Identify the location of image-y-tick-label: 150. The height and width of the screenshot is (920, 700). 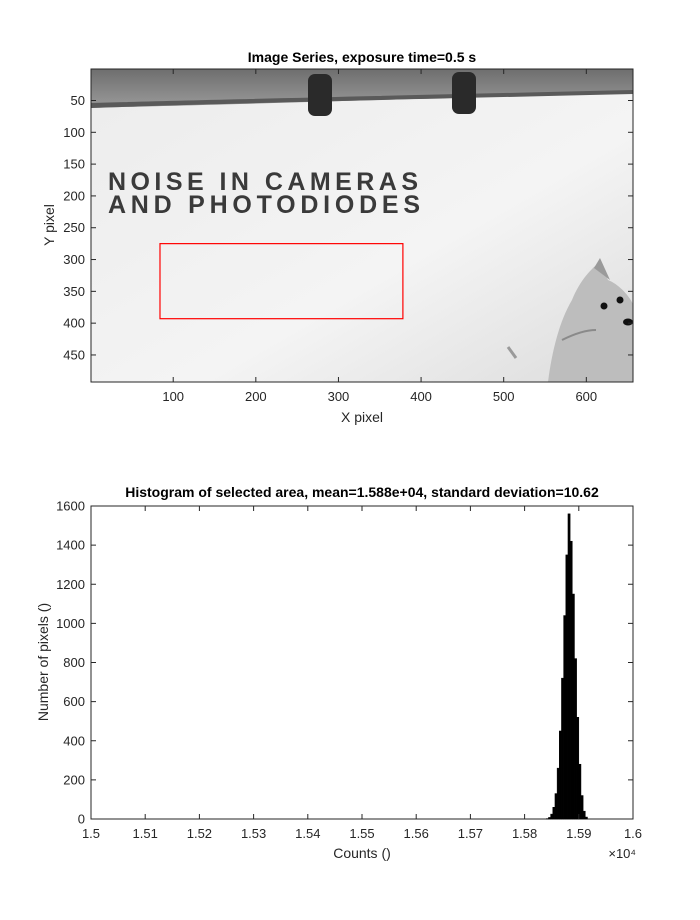
(74, 164).